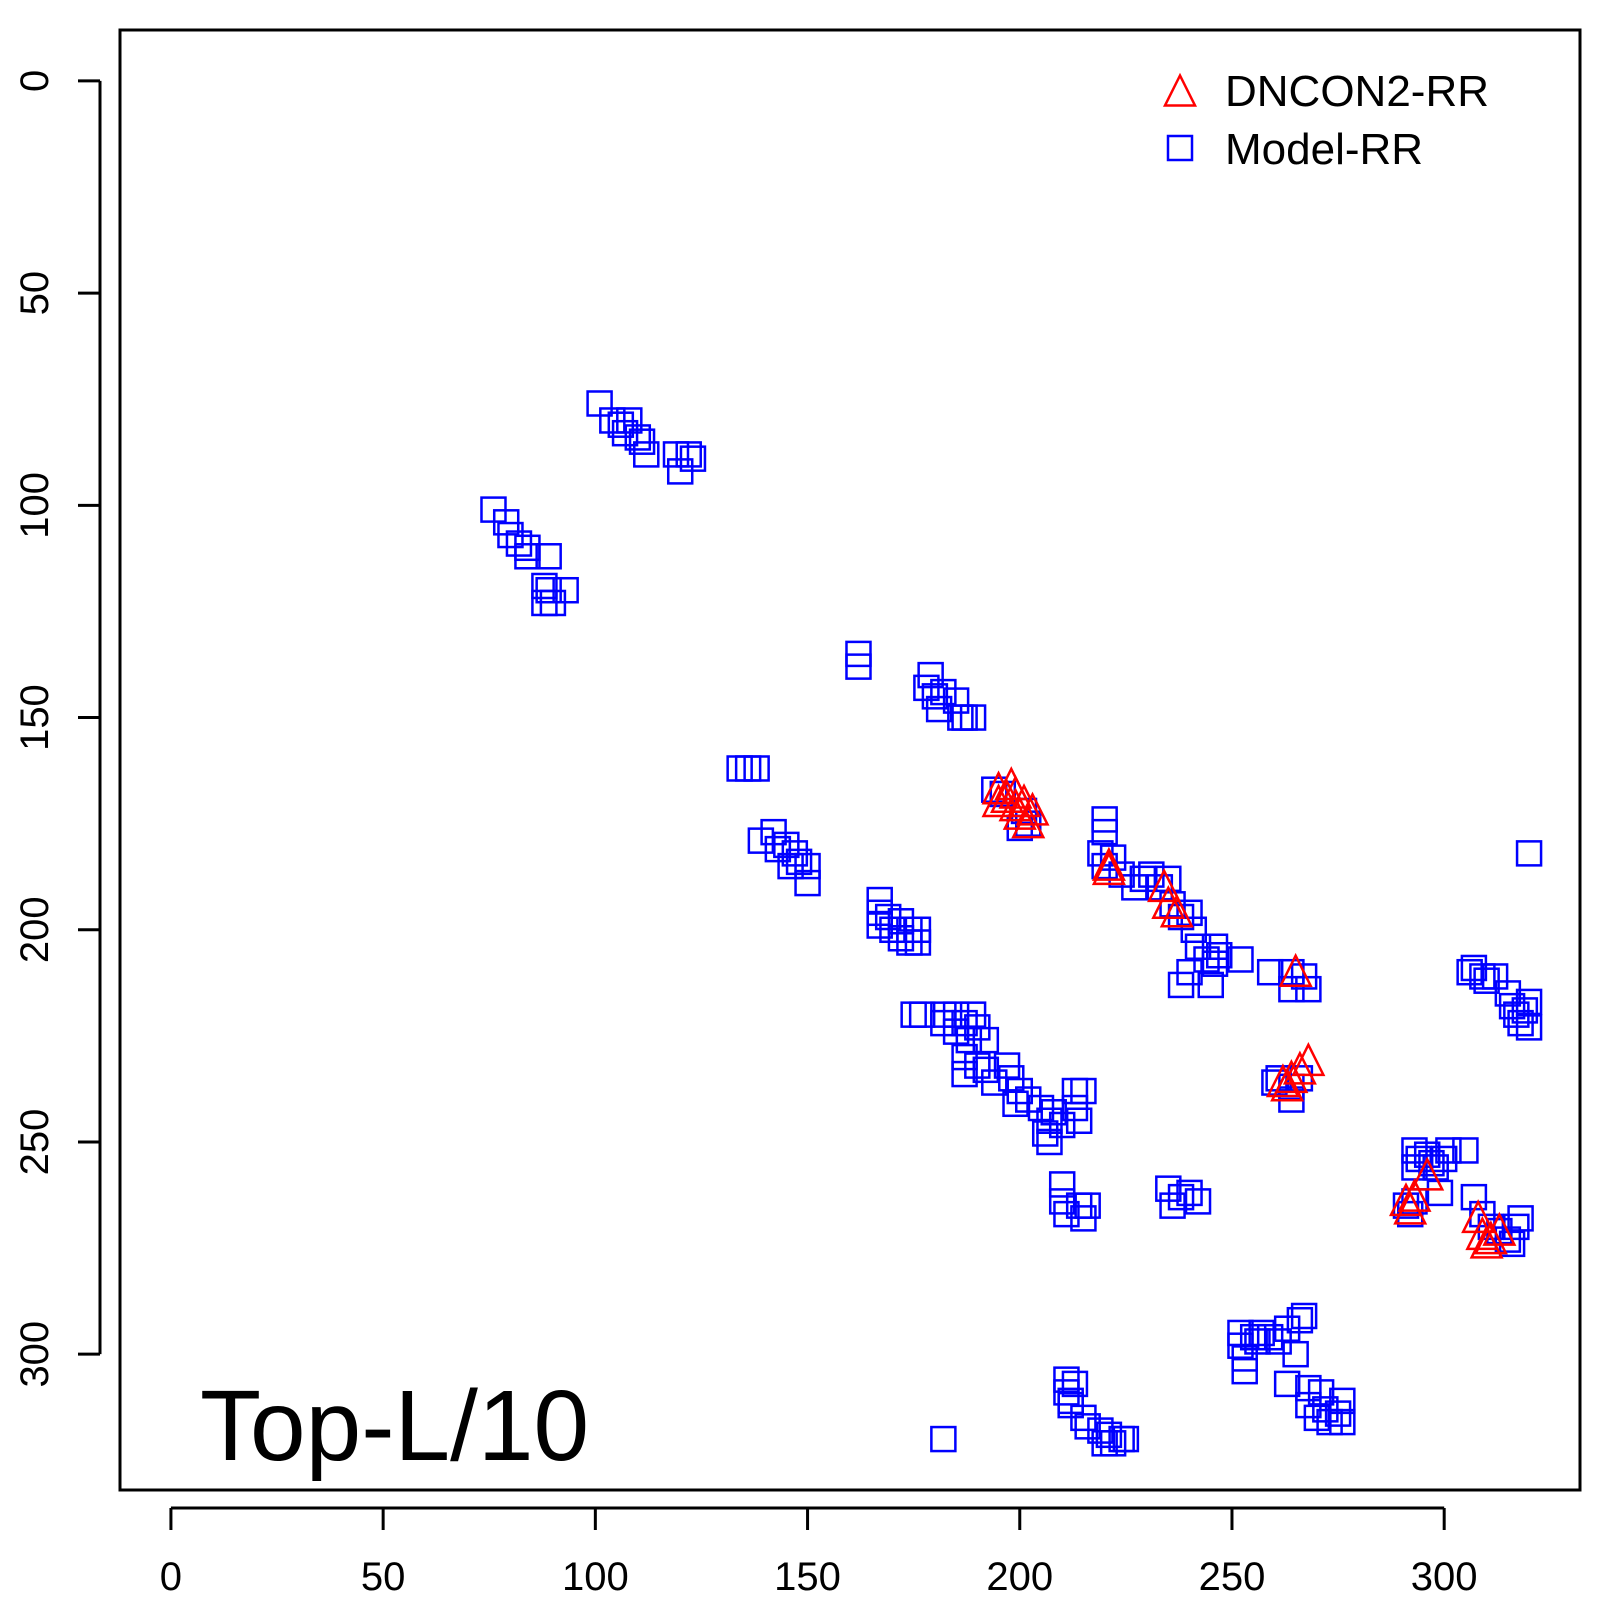  What do you see at coordinates (383, 1577) in the screenshot?
I see `x-tick-label: 50` at bounding box center [383, 1577].